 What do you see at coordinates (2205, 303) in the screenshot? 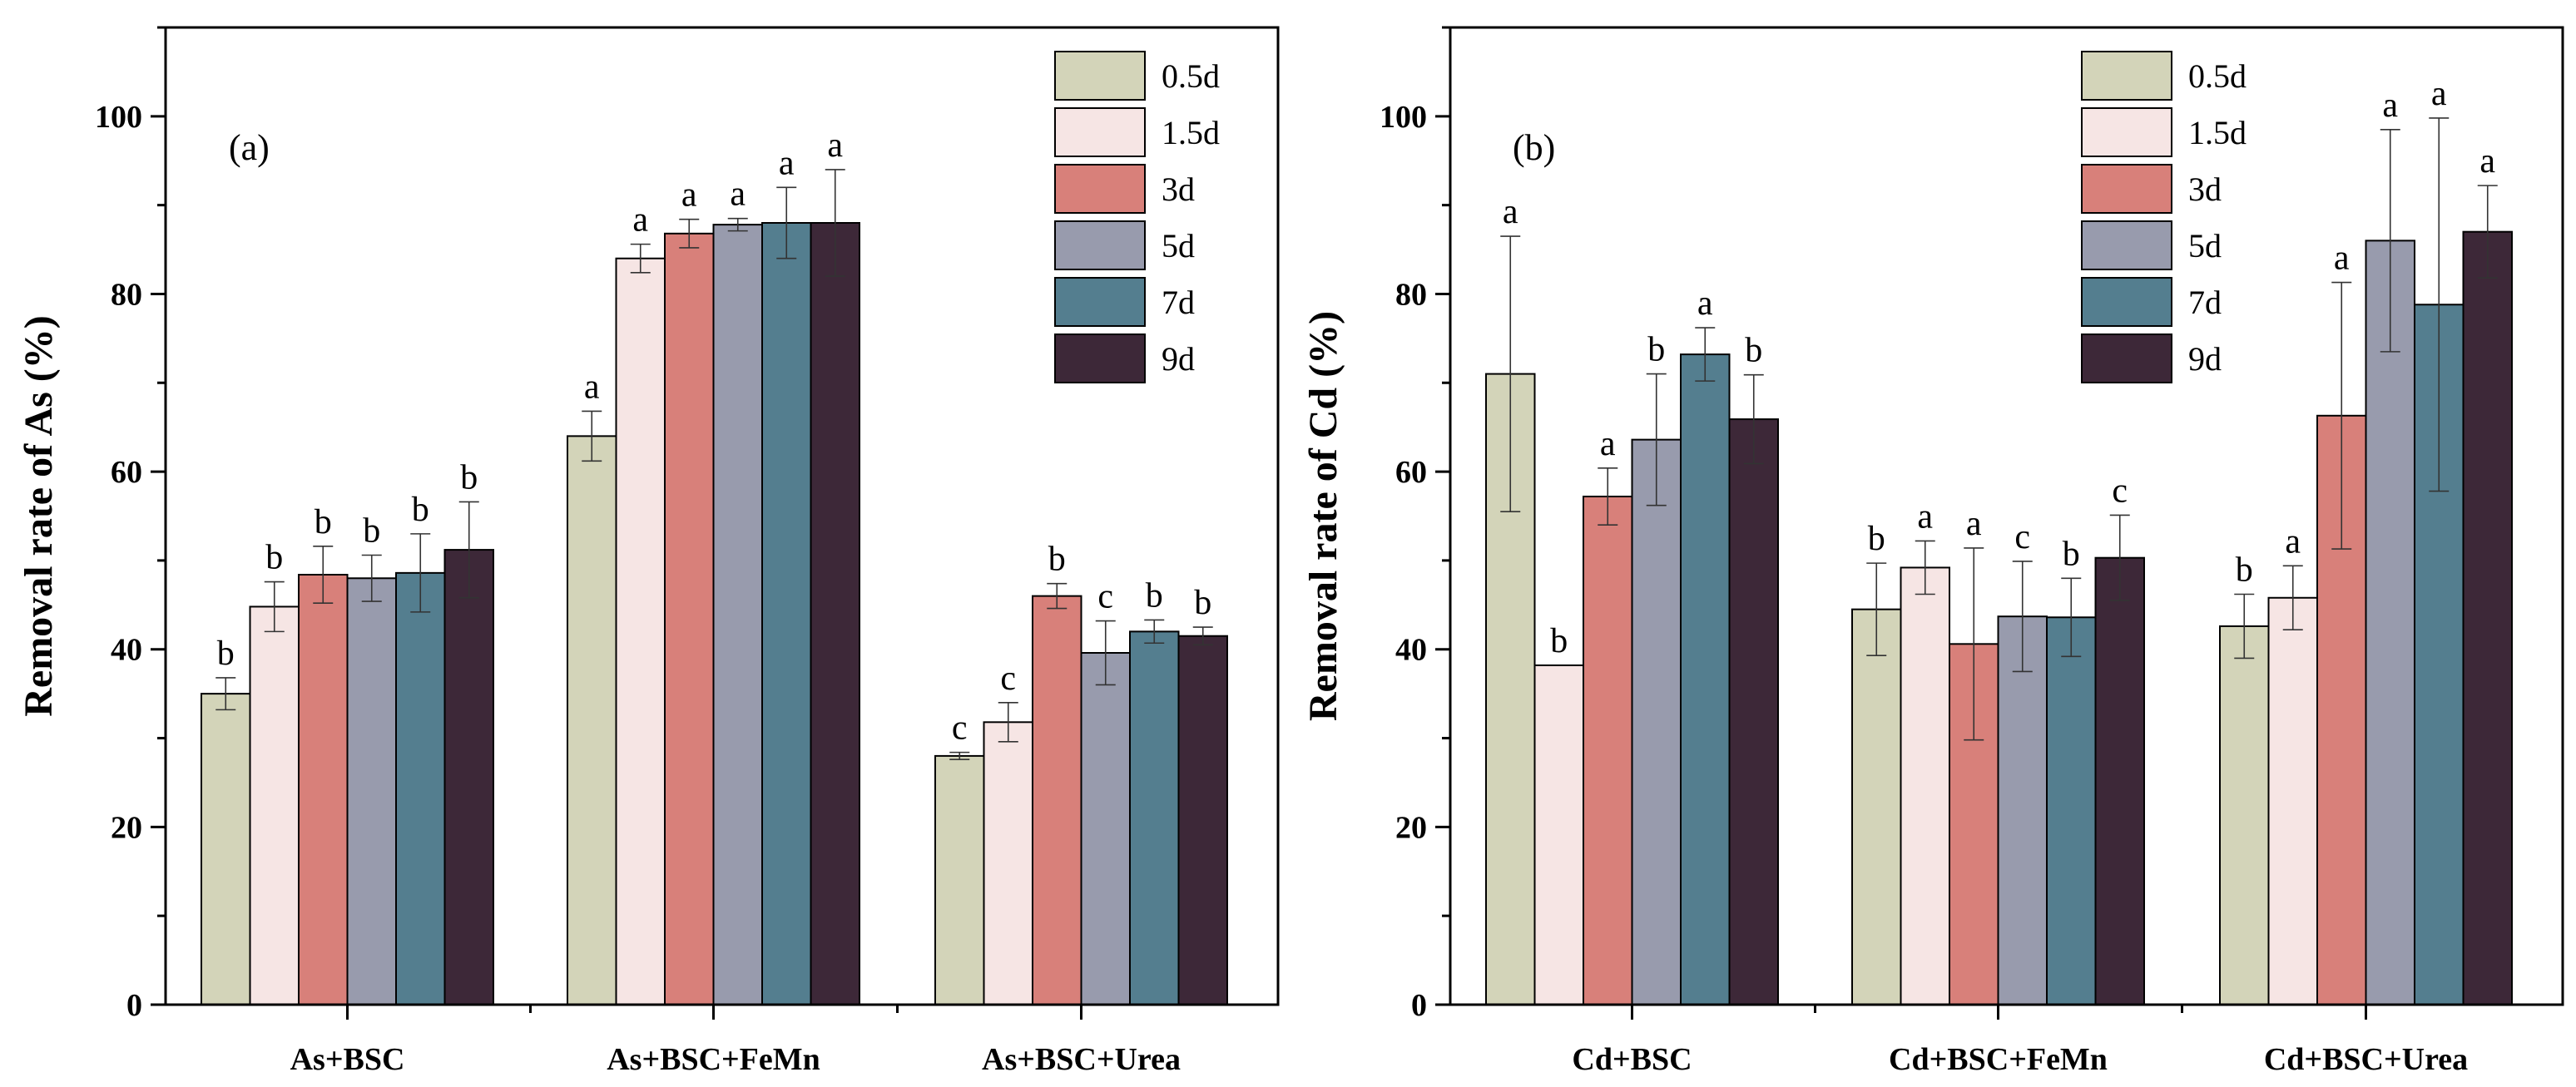
I see `legend-label: 7d` at bounding box center [2205, 303].